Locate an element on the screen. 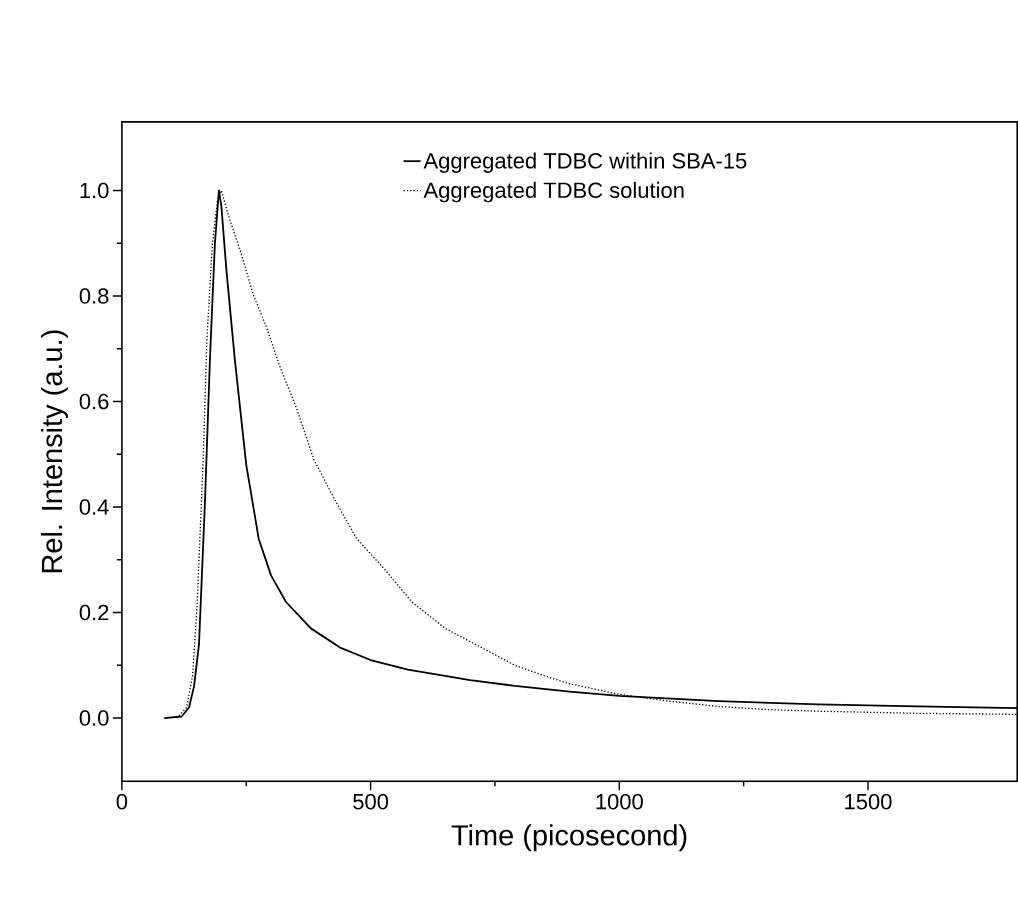  x-axis-title: Time (picosecond) is located at coordinates (569, 838).